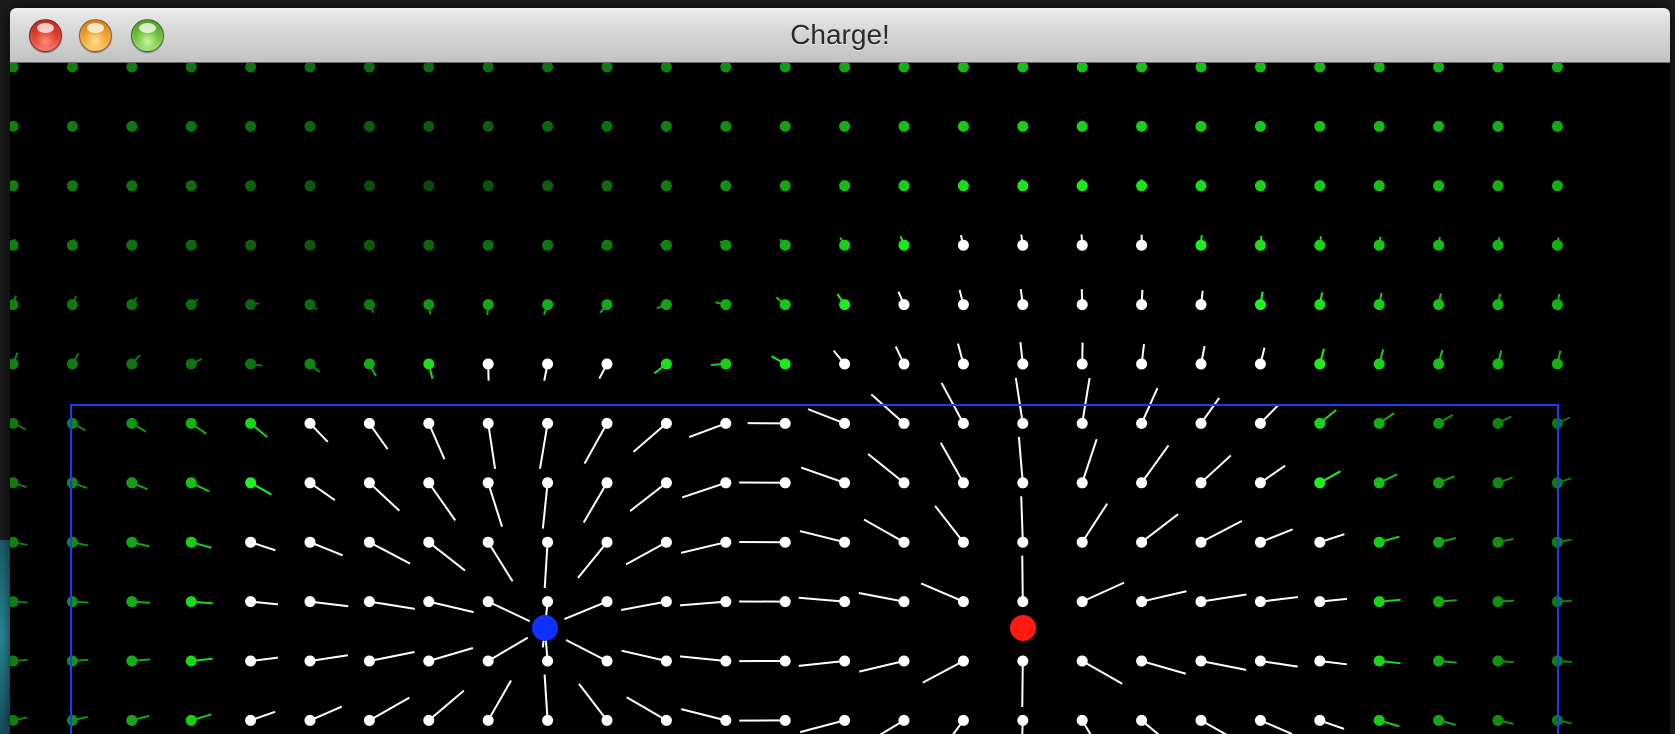  What do you see at coordinates (545, 628) in the screenshot?
I see `negative-charge` at bounding box center [545, 628].